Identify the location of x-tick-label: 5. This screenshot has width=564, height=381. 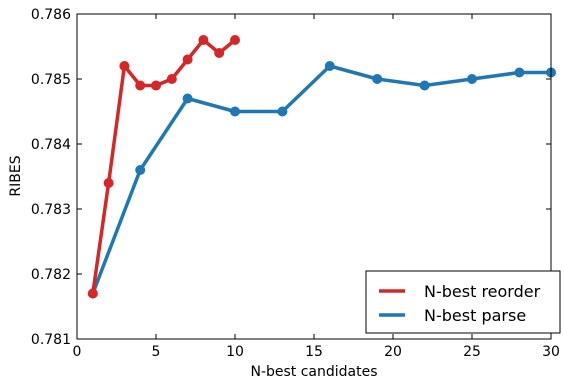
(156, 352).